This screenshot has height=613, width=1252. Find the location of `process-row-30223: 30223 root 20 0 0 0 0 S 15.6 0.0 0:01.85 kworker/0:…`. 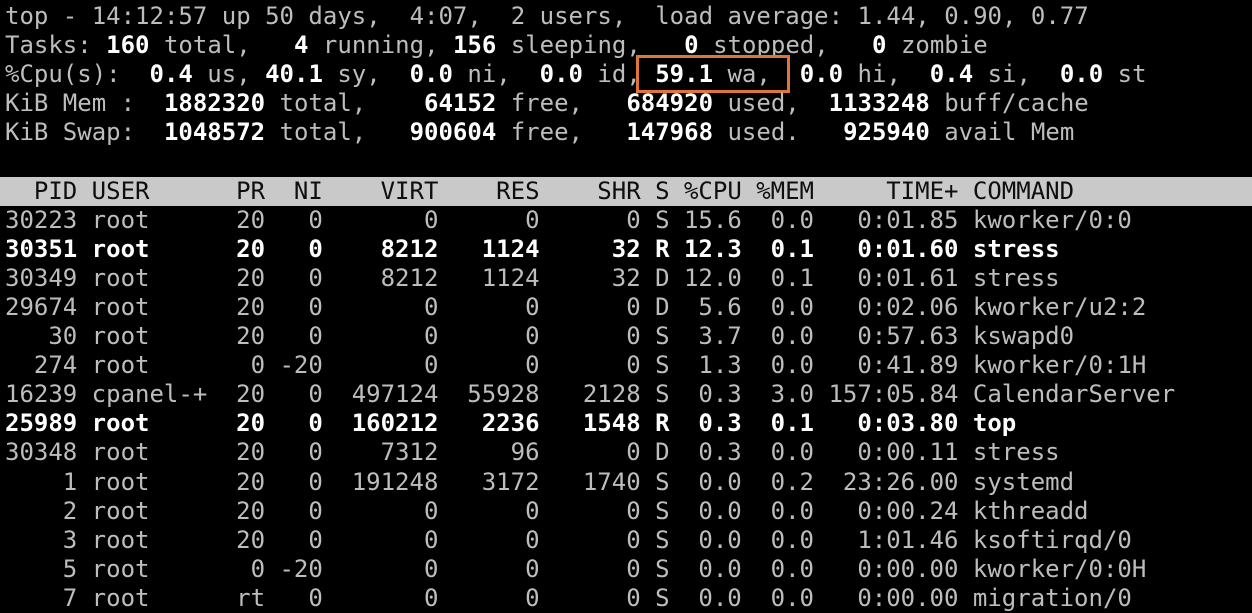

process-row-30223: 30223 root 20 0 0 0 0 S 15.6 0.0 0:01.85 kworker/0:… is located at coordinates (626, 220).